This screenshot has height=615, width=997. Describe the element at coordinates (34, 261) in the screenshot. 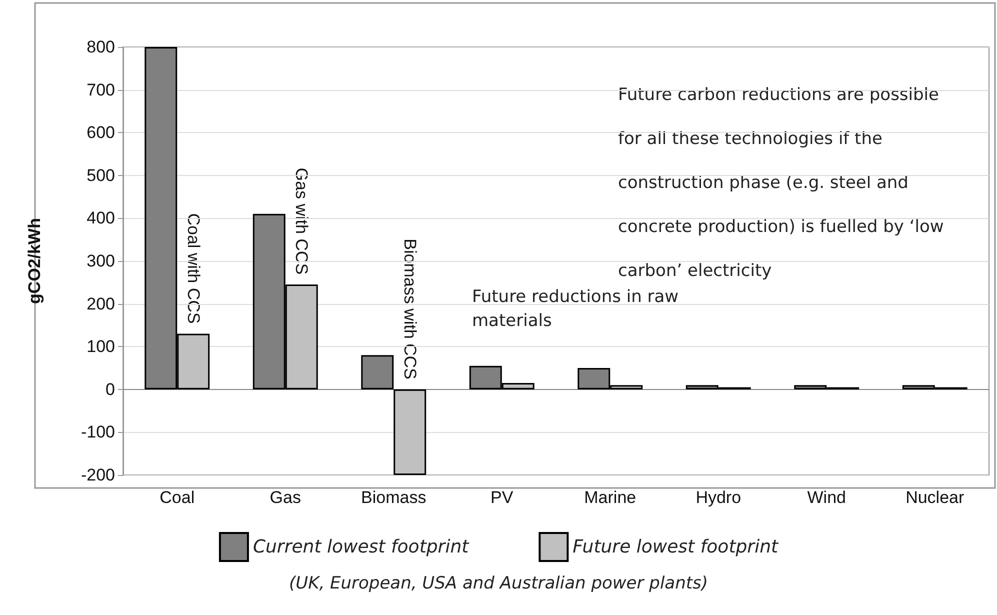

I see `y-axis-title: gCO2/kWh` at that location.